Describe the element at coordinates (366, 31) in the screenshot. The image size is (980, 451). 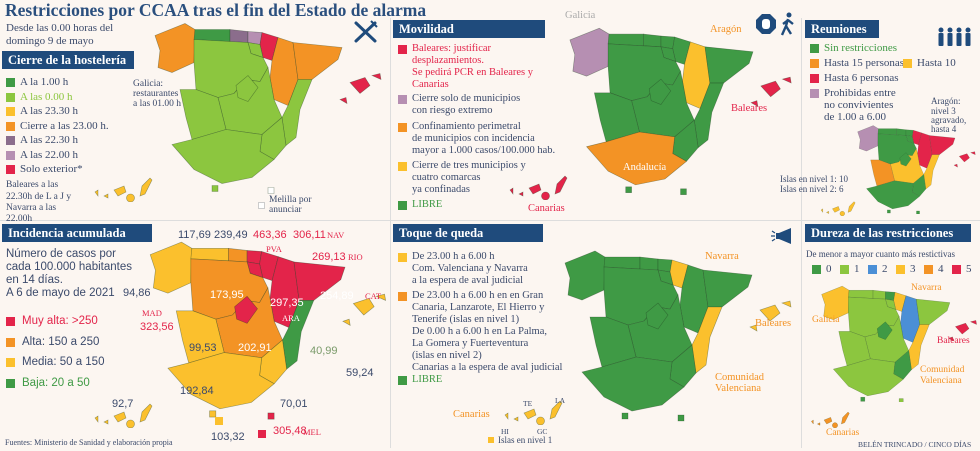
I see `utensils-icon` at that location.